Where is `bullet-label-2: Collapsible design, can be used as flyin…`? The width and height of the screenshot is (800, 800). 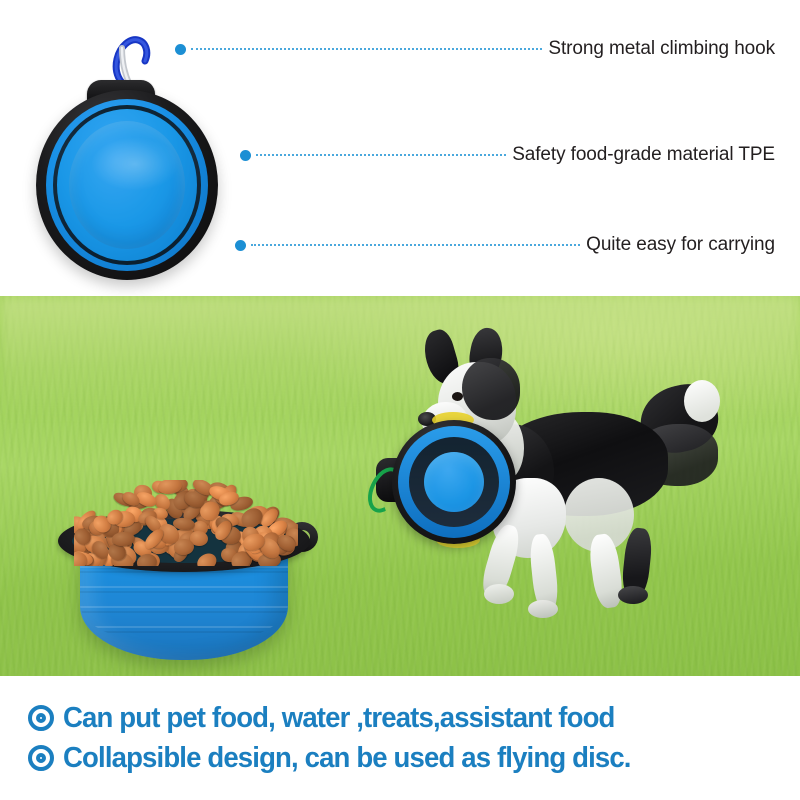
bullet-label-2: Collapsible design, can be used as flyin… is located at coordinates (347, 757).